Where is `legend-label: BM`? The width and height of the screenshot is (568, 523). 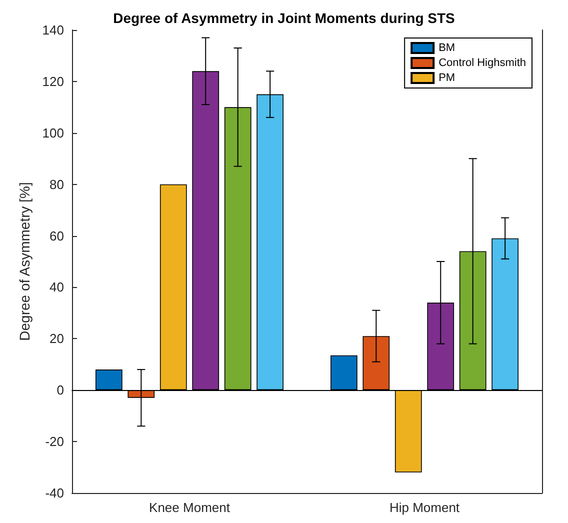
legend-label: BM is located at coordinates (447, 48).